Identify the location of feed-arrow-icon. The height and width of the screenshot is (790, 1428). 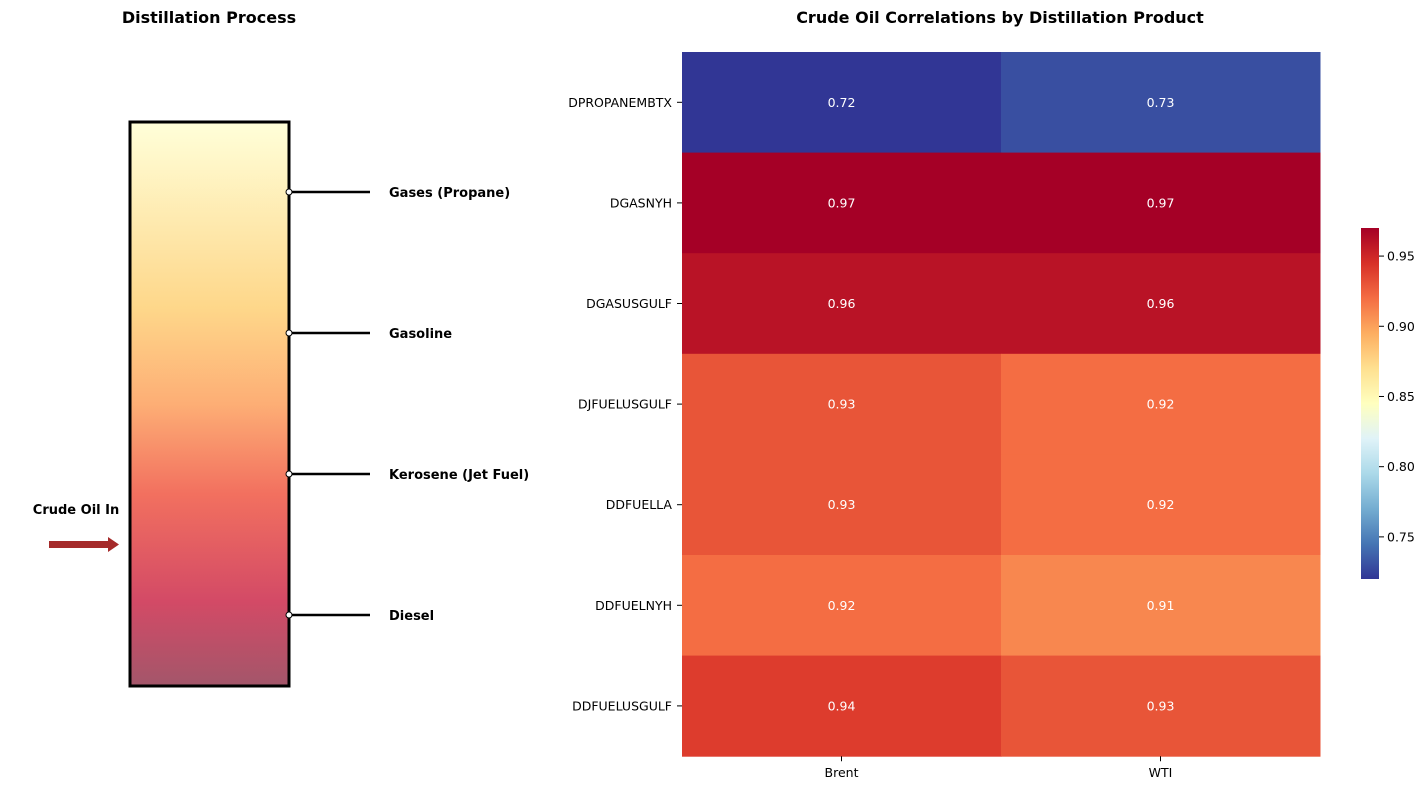
(84, 544).